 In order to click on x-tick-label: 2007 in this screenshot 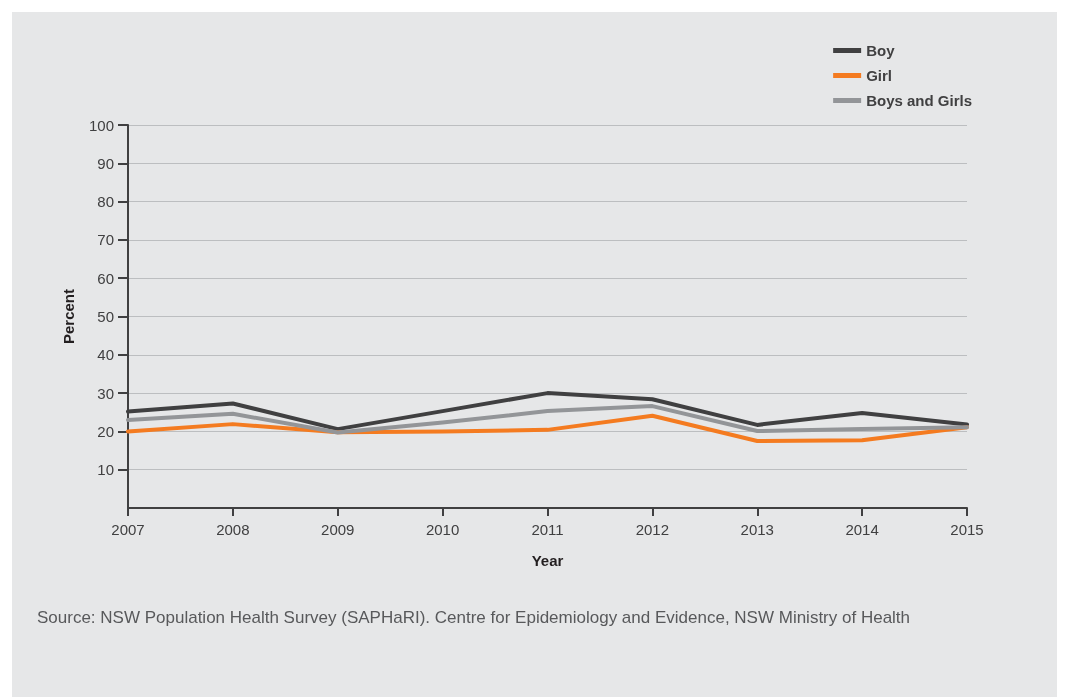, I will do `click(128, 529)`.